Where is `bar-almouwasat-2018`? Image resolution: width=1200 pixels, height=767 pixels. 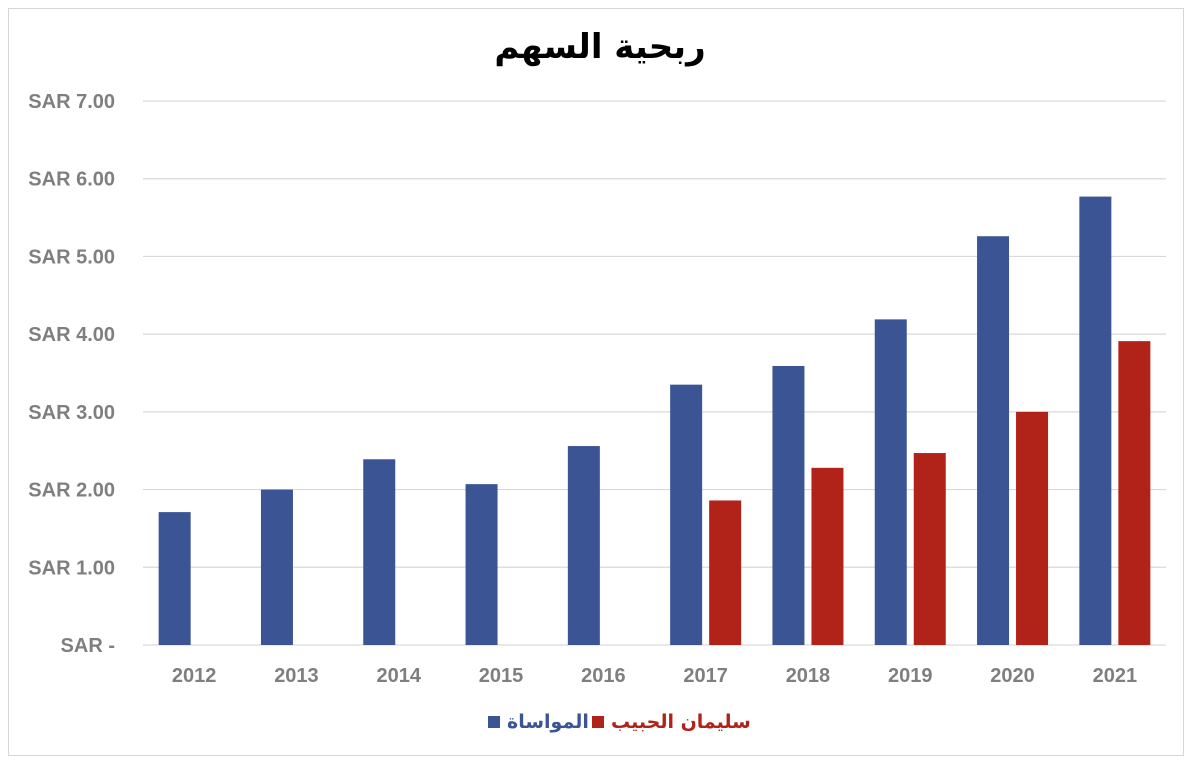
bar-almouwasat-2018 is located at coordinates (788, 505).